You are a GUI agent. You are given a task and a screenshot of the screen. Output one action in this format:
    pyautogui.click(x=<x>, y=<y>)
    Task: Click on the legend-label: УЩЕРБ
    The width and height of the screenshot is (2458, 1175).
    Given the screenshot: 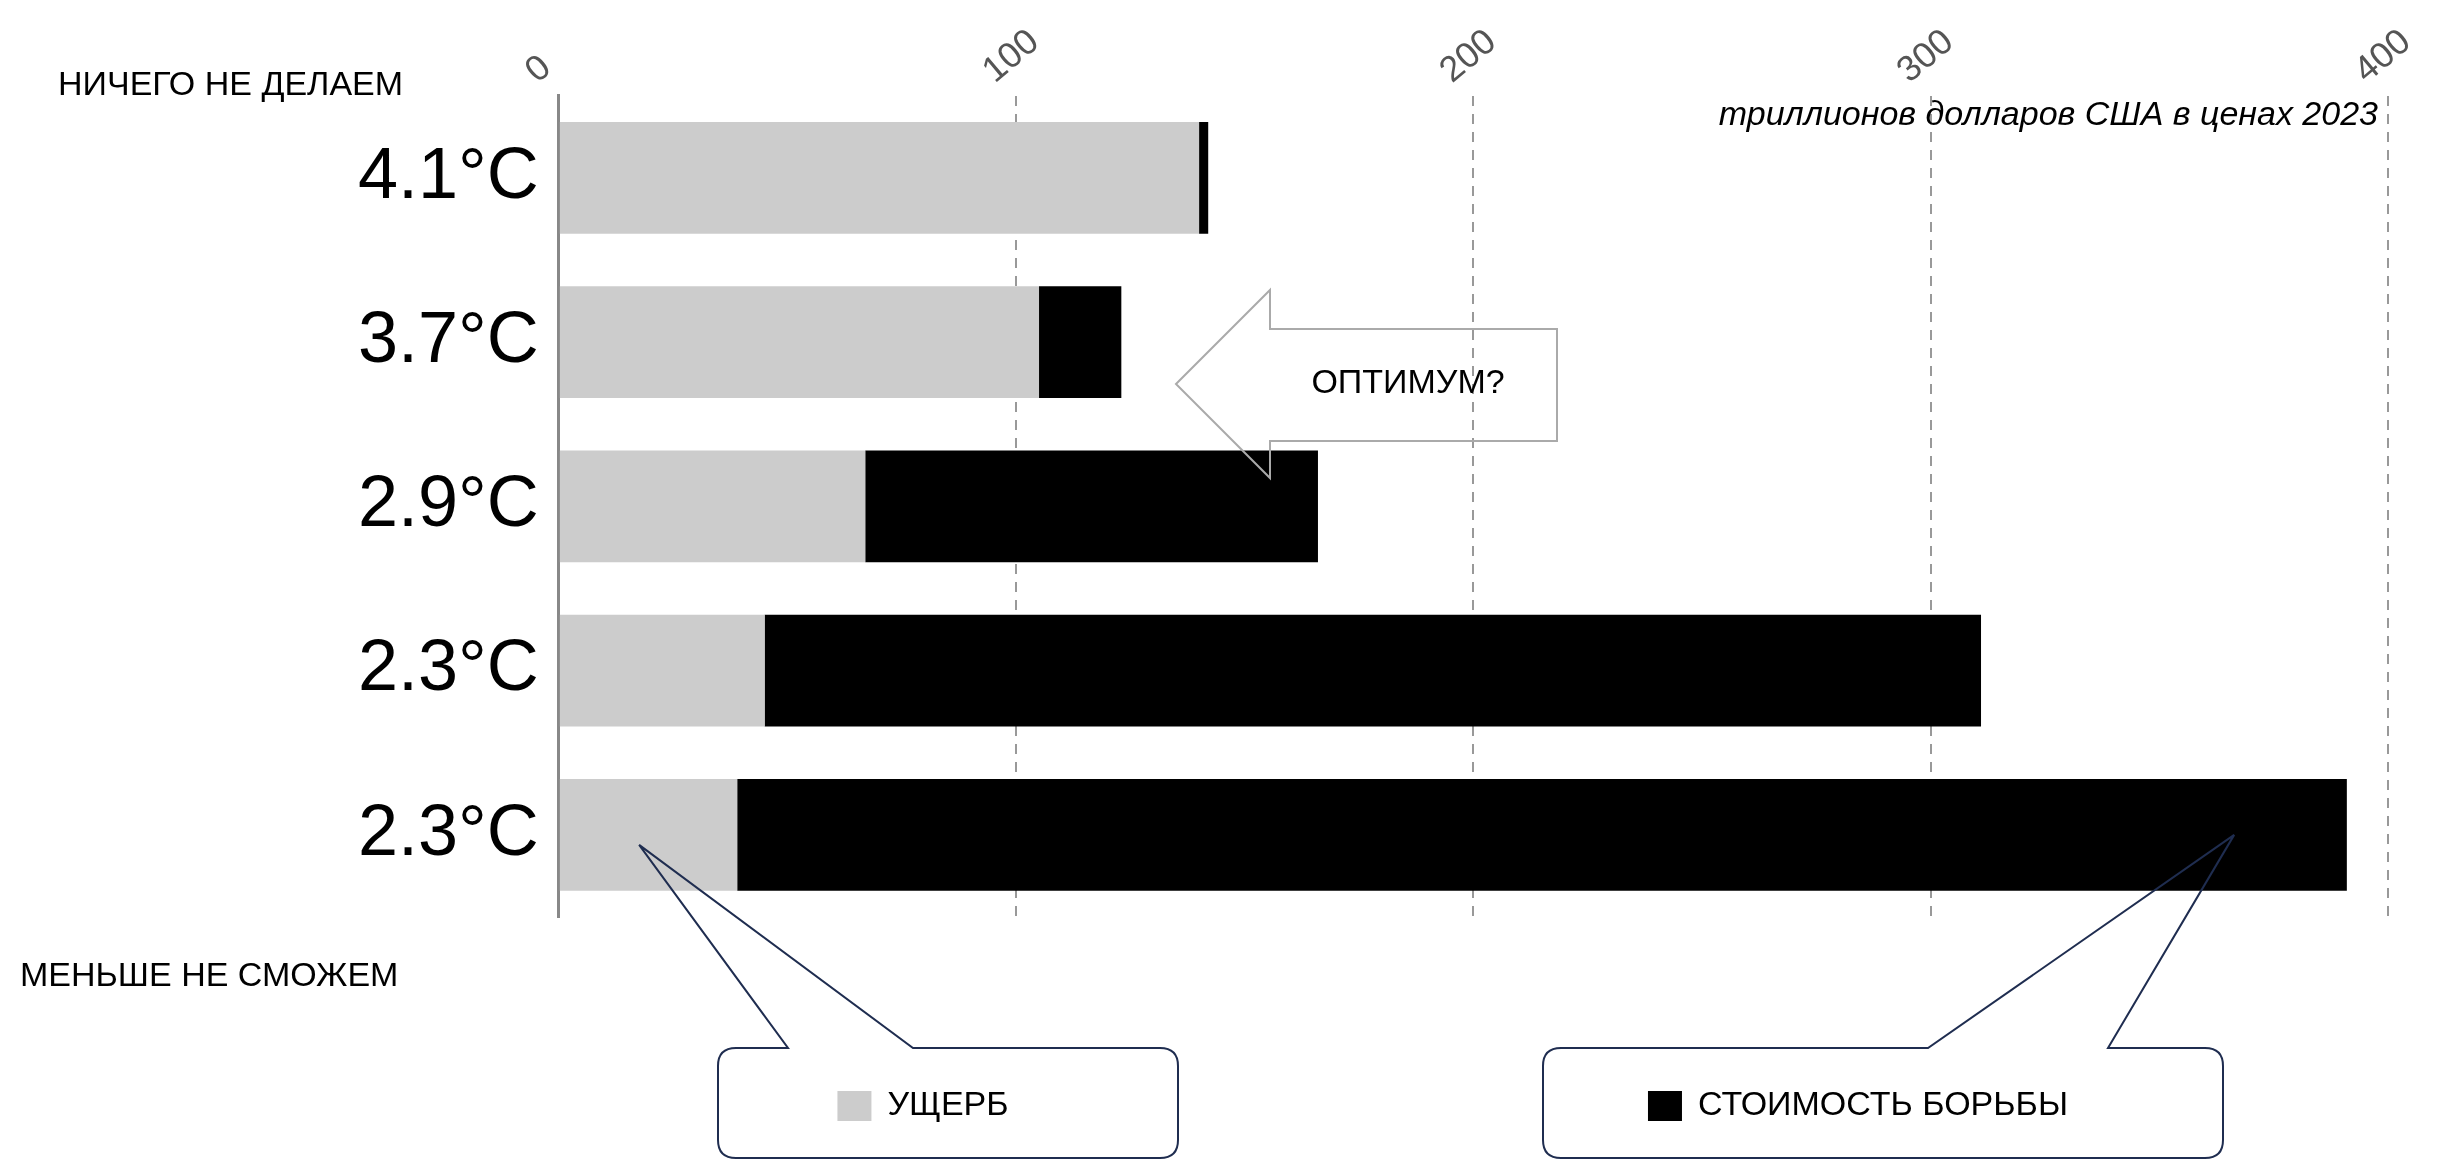 What is the action you would take?
    pyautogui.click(x=948, y=1103)
    